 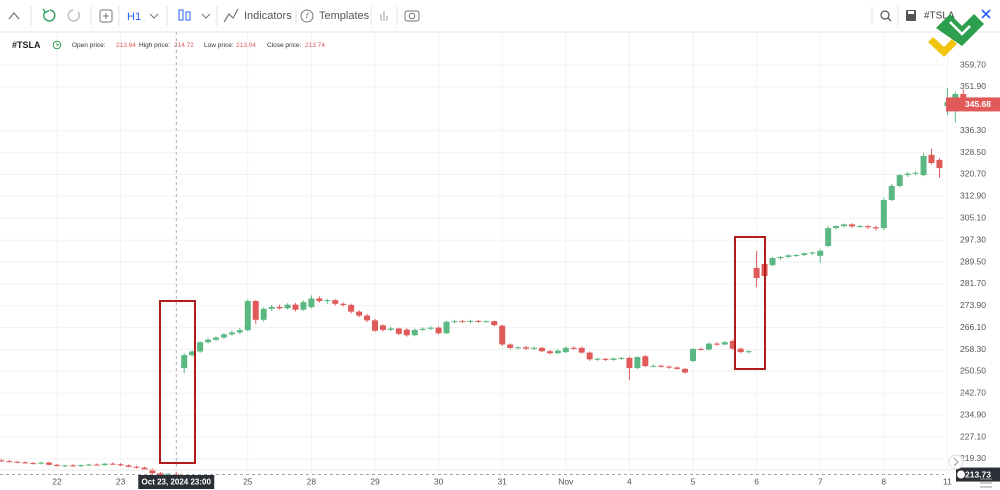 What do you see at coordinates (973, 130) in the screenshot?
I see `y-tick-label: 336.30` at bounding box center [973, 130].